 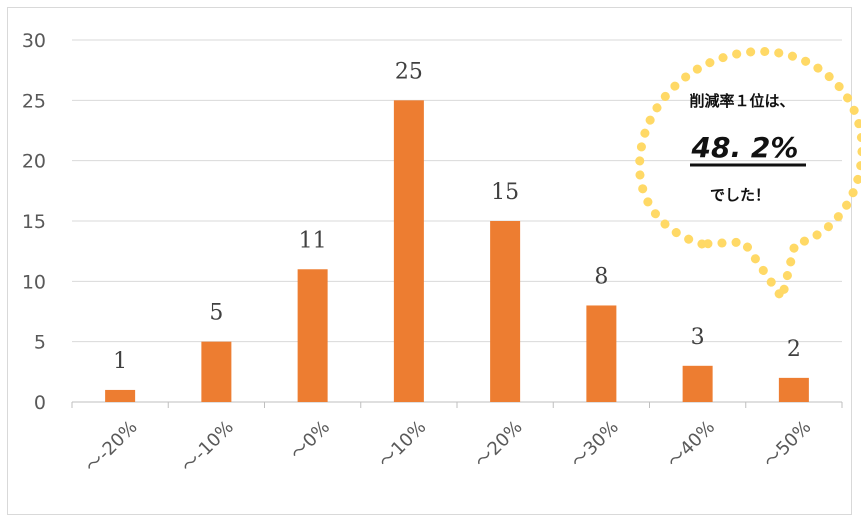 What do you see at coordinates (40, 343) in the screenshot?
I see `y-tick-label: 5` at bounding box center [40, 343].